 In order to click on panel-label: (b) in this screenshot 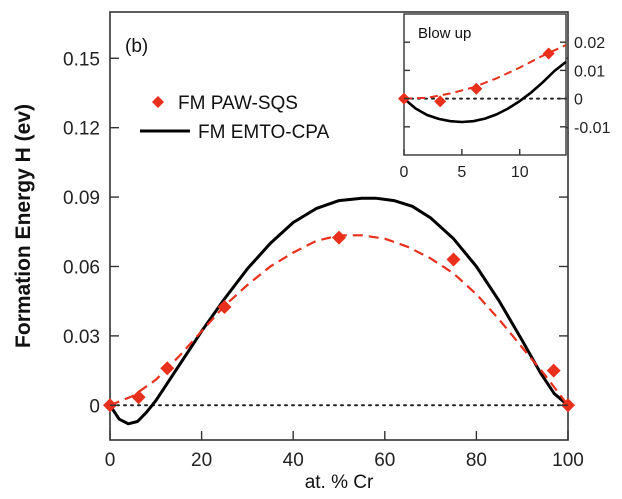, I will do `click(136, 46)`.